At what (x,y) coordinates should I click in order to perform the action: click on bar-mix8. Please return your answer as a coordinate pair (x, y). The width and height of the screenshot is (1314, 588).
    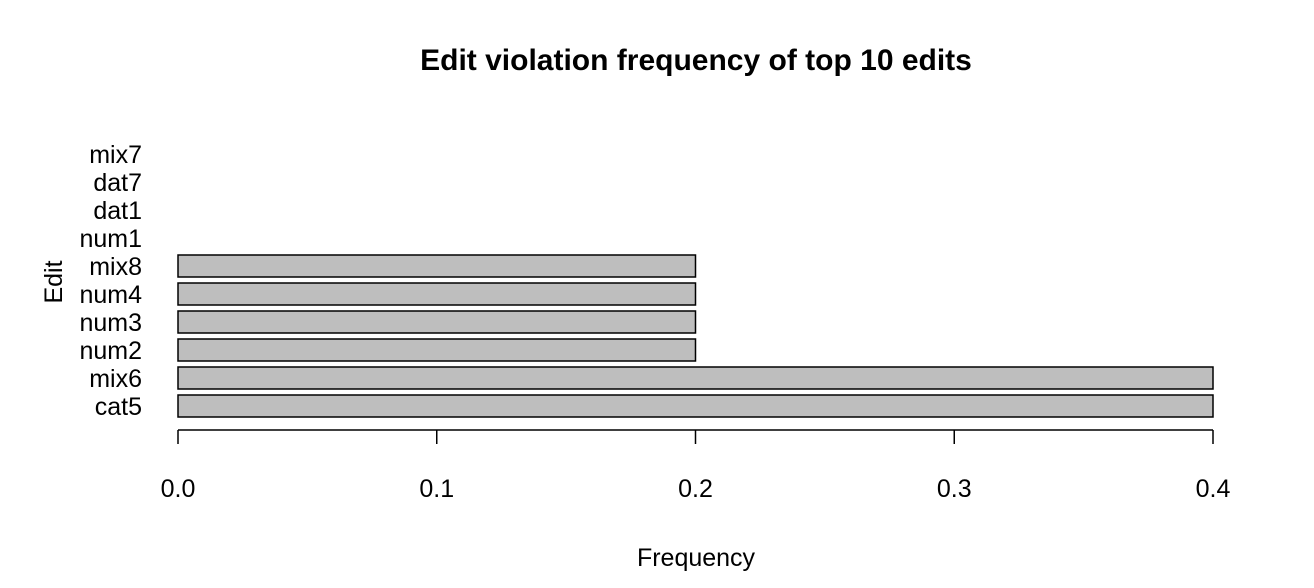
    Looking at the image, I should click on (437, 266).